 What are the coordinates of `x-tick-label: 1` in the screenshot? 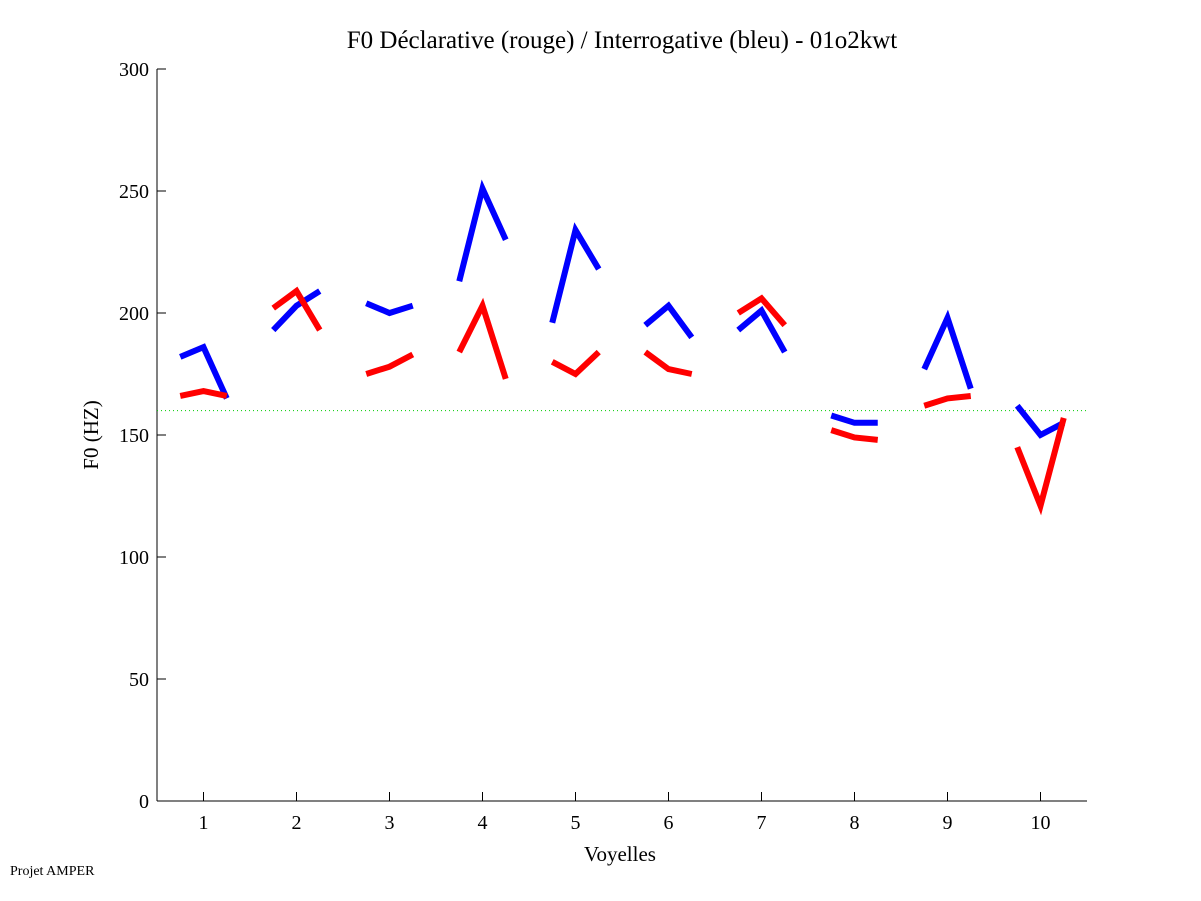 It's located at (204, 823).